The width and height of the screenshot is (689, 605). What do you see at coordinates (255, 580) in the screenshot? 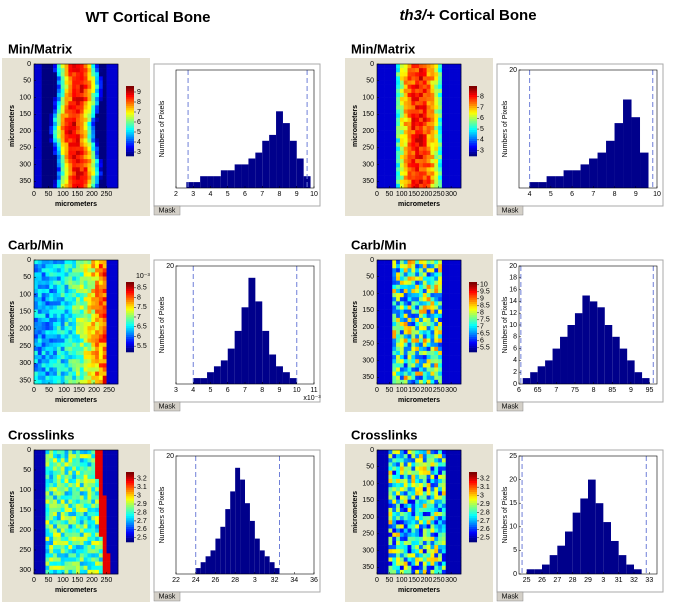
I see `x-tick-label: 3` at bounding box center [255, 580].